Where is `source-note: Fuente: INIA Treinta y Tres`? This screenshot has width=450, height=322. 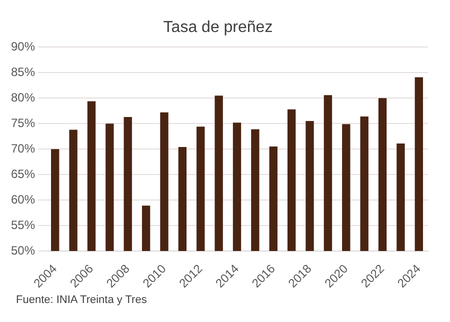
source-note: Fuente: INIA Treinta y Tres is located at coordinates (81, 300).